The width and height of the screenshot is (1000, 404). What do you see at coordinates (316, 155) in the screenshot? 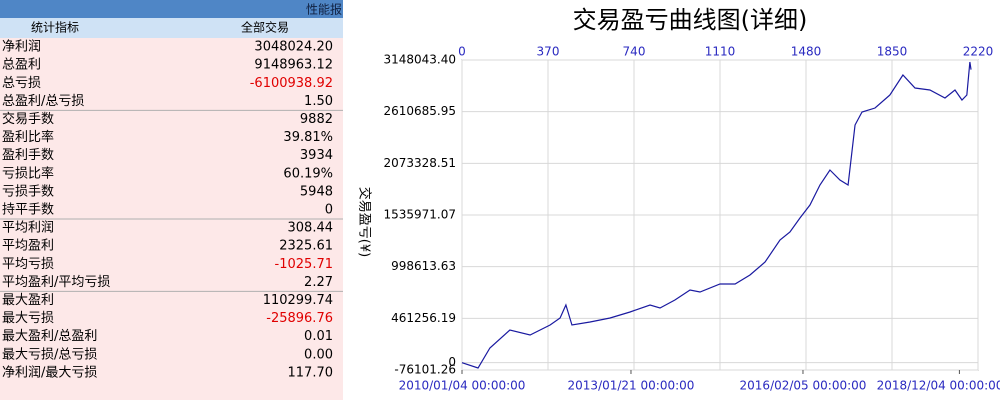
I see `row-value: 3934` at bounding box center [316, 155].